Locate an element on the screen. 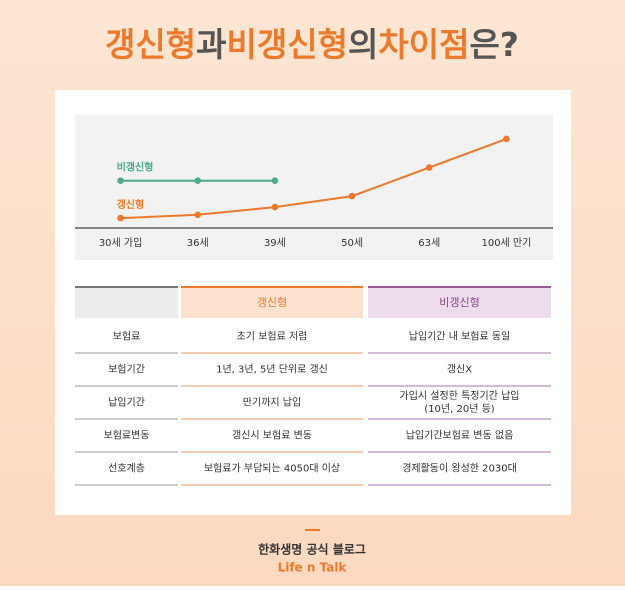 Image resolution: width=625 pixels, height=590 pixels. series-label: 비갱신형 is located at coordinates (135, 167).